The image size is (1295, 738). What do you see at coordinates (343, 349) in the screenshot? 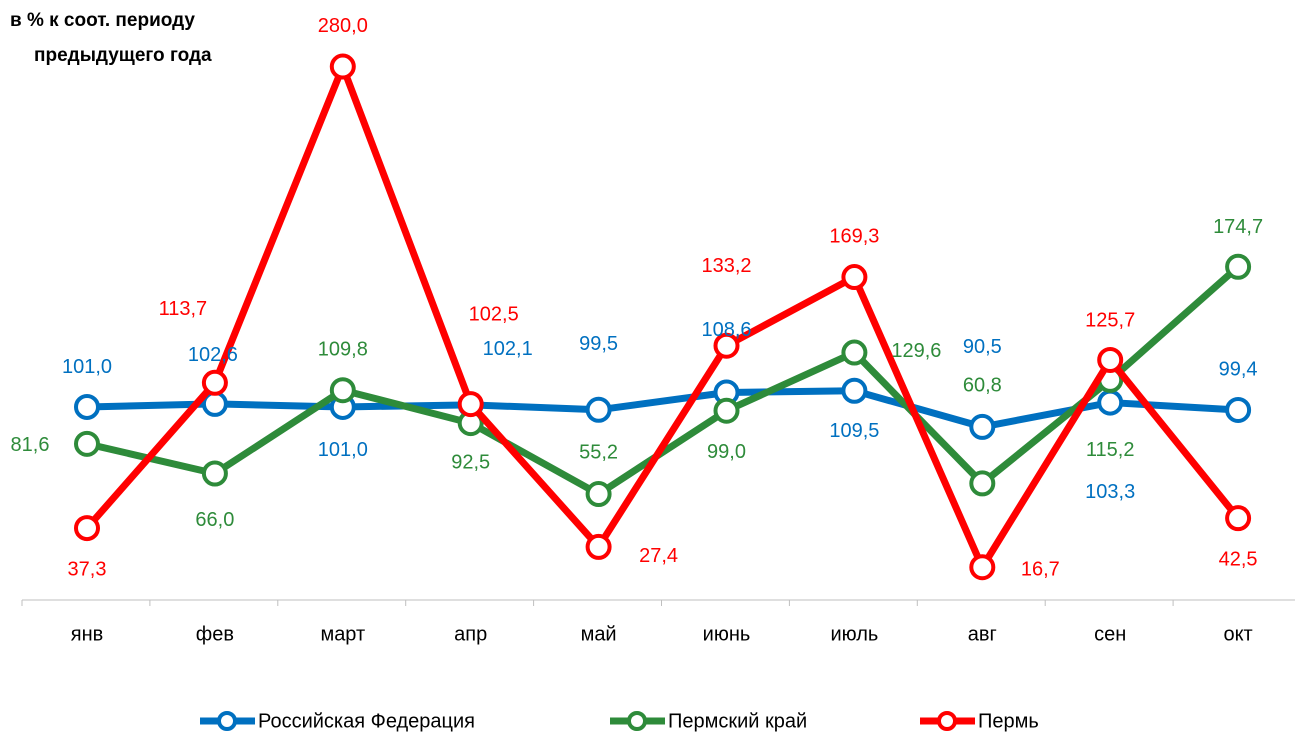
I see `data-label: 109,8` at bounding box center [343, 349].